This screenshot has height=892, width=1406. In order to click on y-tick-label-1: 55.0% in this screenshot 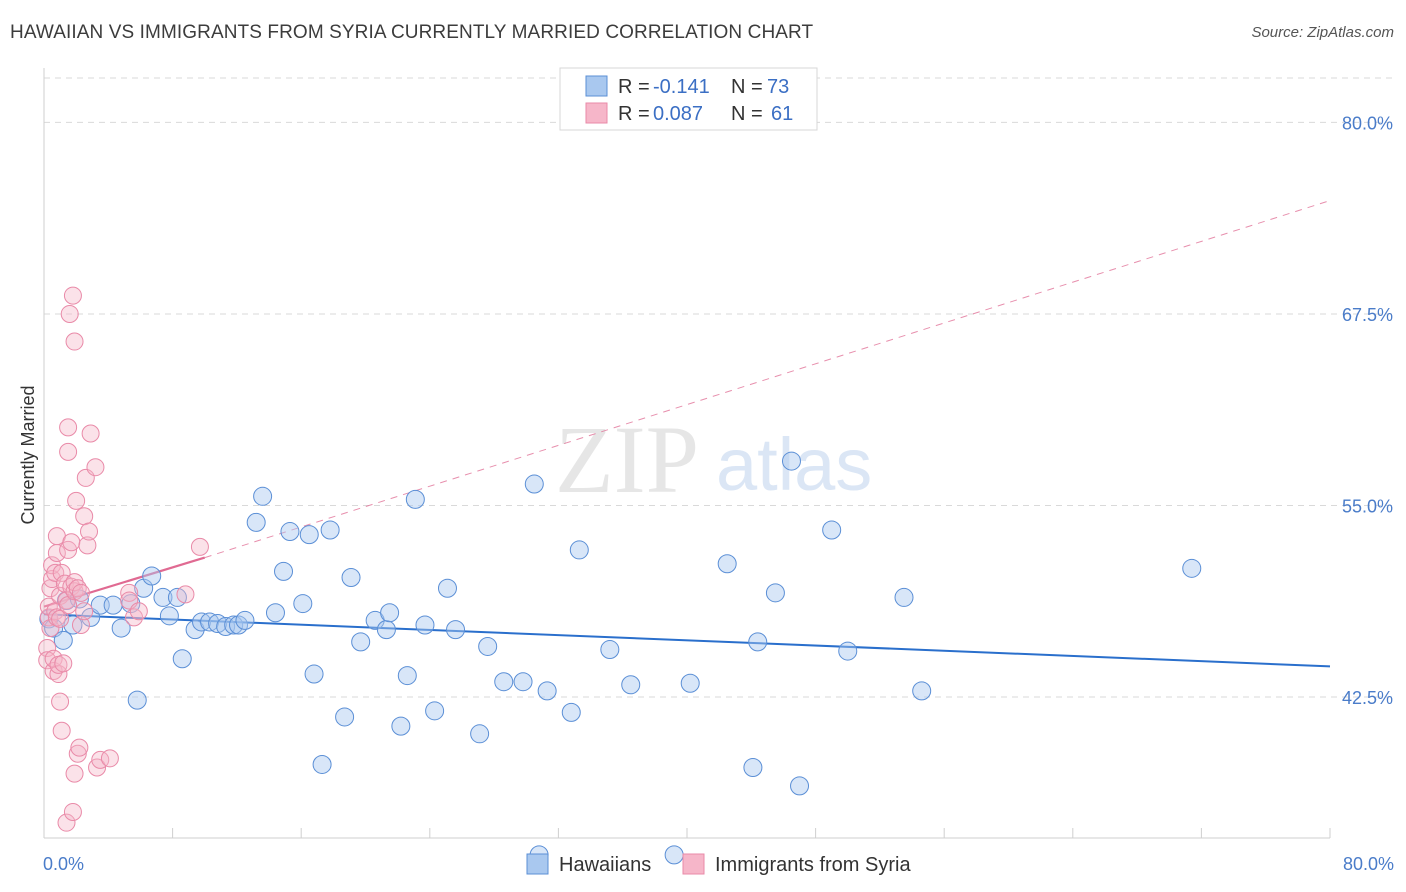, I will do `click(1367, 507)`.